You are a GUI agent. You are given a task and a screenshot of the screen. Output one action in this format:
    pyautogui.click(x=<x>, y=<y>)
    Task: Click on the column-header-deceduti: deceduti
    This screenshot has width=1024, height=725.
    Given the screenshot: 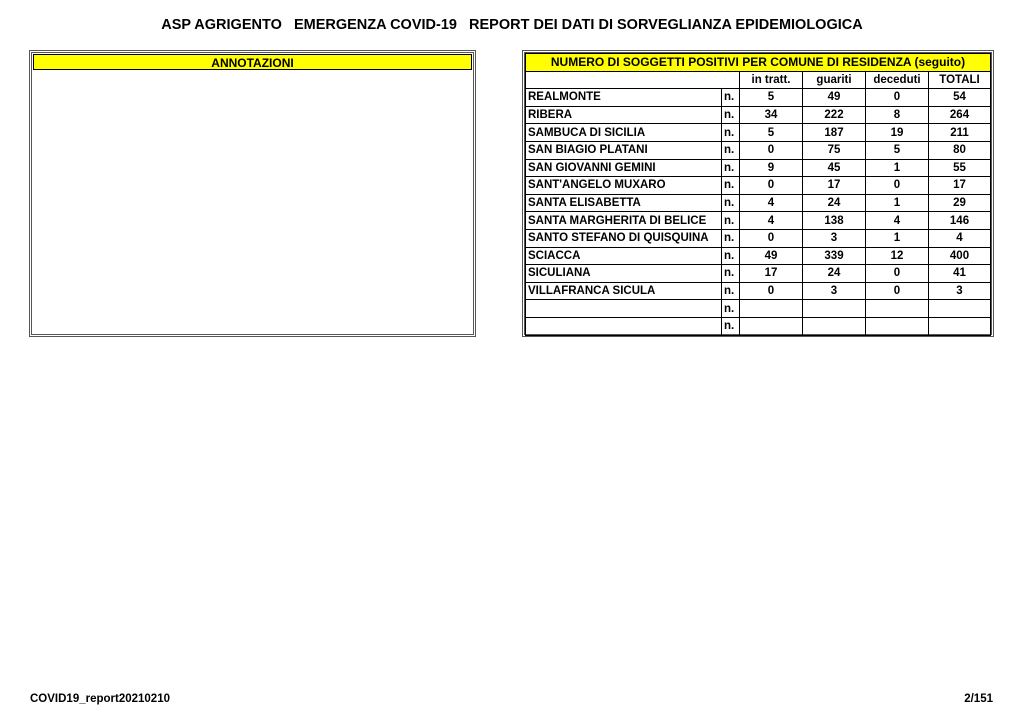 What is the action you would take?
    pyautogui.click(x=897, y=80)
    